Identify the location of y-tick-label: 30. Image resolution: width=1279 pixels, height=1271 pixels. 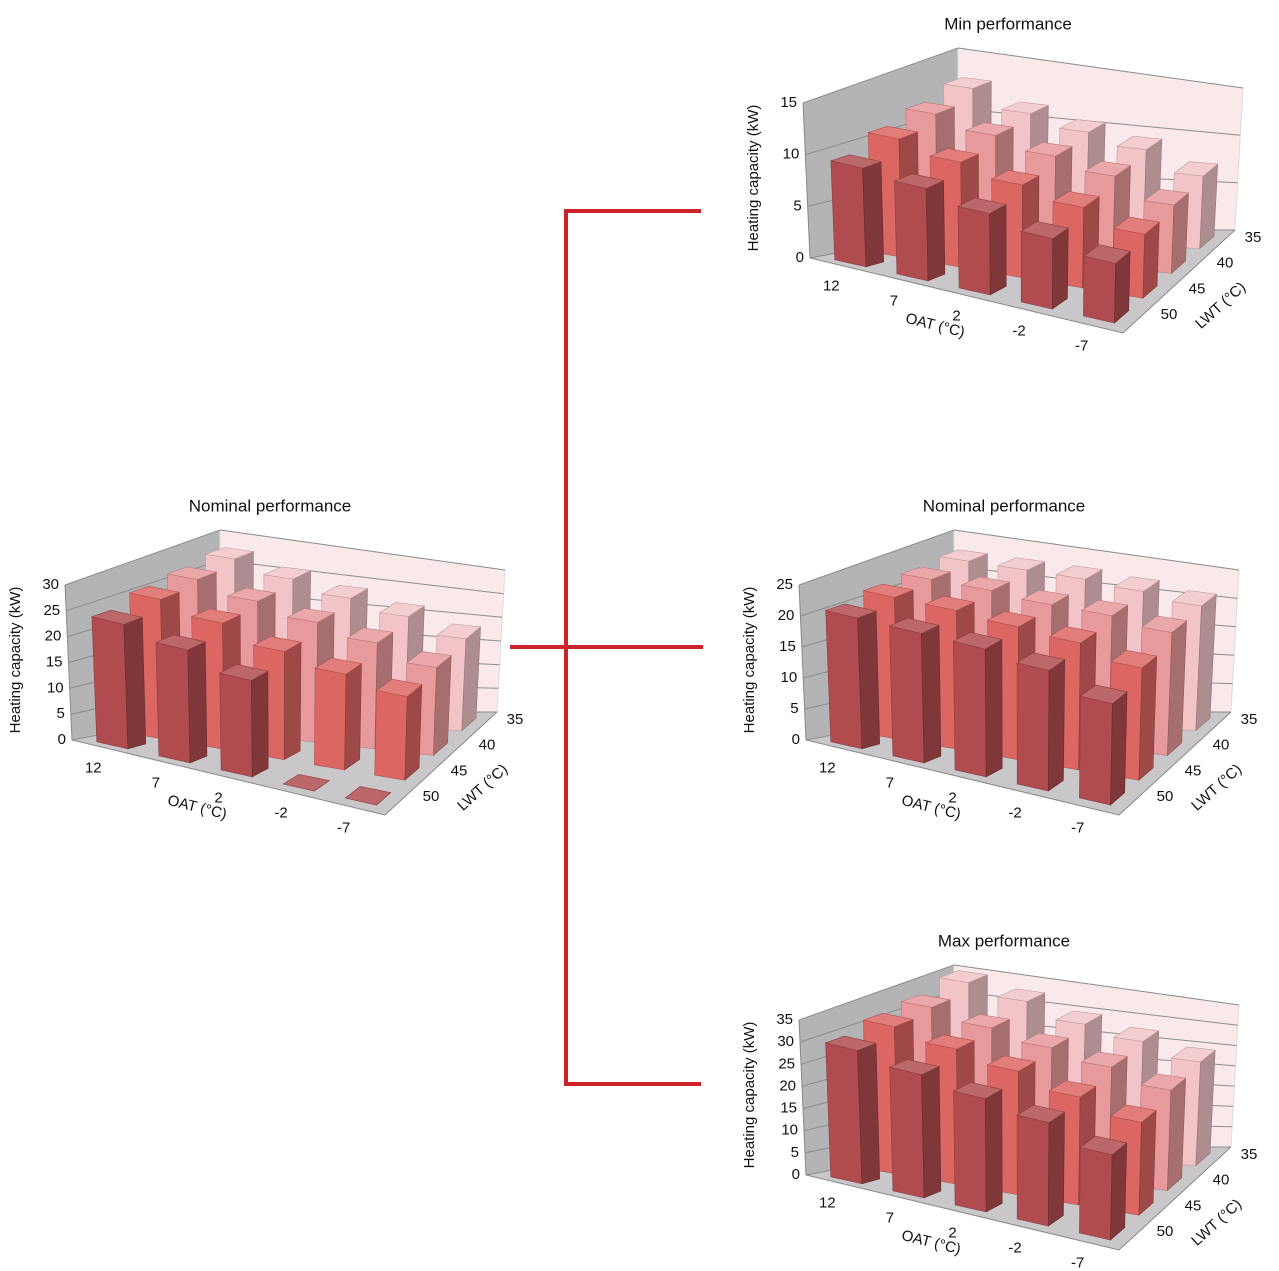
(50, 584).